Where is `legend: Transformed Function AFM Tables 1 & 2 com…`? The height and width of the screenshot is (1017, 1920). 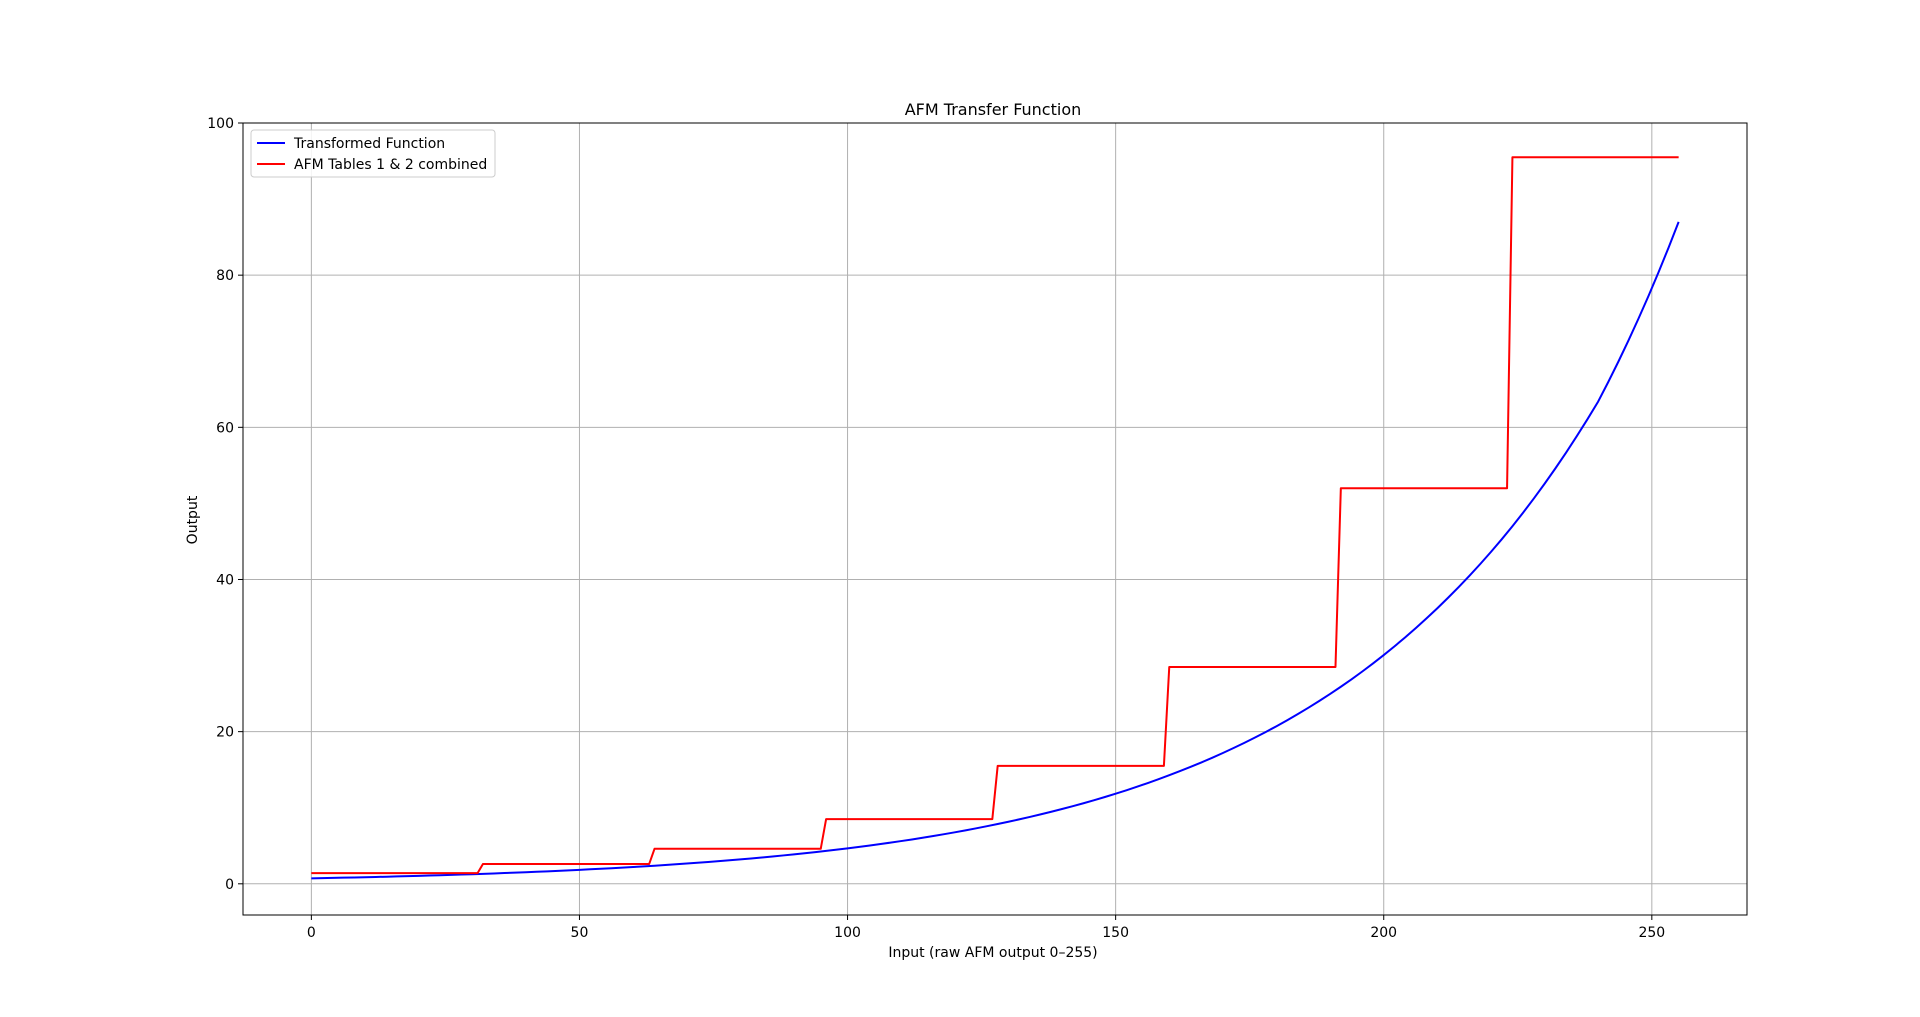
legend: Transformed Function AFM Tables 1 & 2 com… is located at coordinates (373, 153).